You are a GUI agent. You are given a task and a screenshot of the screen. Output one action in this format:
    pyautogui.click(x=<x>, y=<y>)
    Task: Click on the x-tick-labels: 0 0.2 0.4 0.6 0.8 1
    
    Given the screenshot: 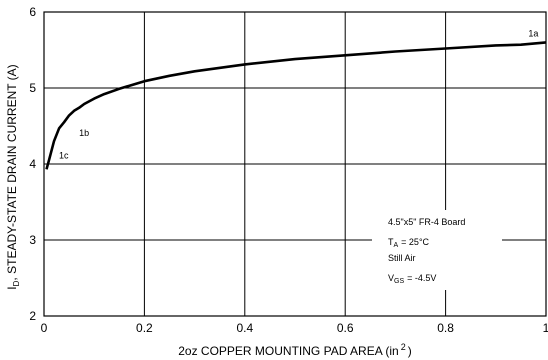 What is the action you would take?
    pyautogui.click(x=294, y=328)
    